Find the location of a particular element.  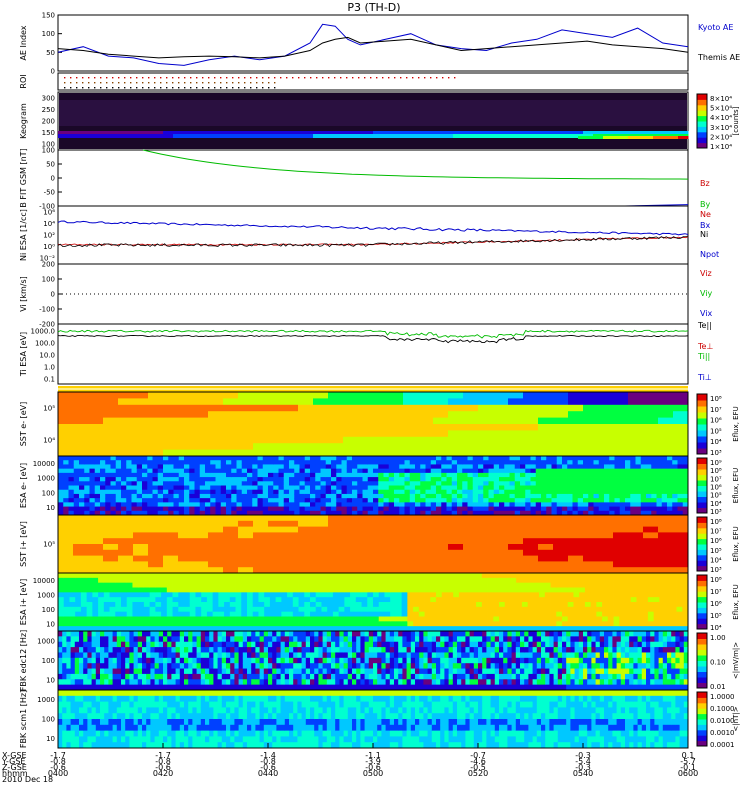

colorbar-cell-keogram is located at coordinates (702, 118).